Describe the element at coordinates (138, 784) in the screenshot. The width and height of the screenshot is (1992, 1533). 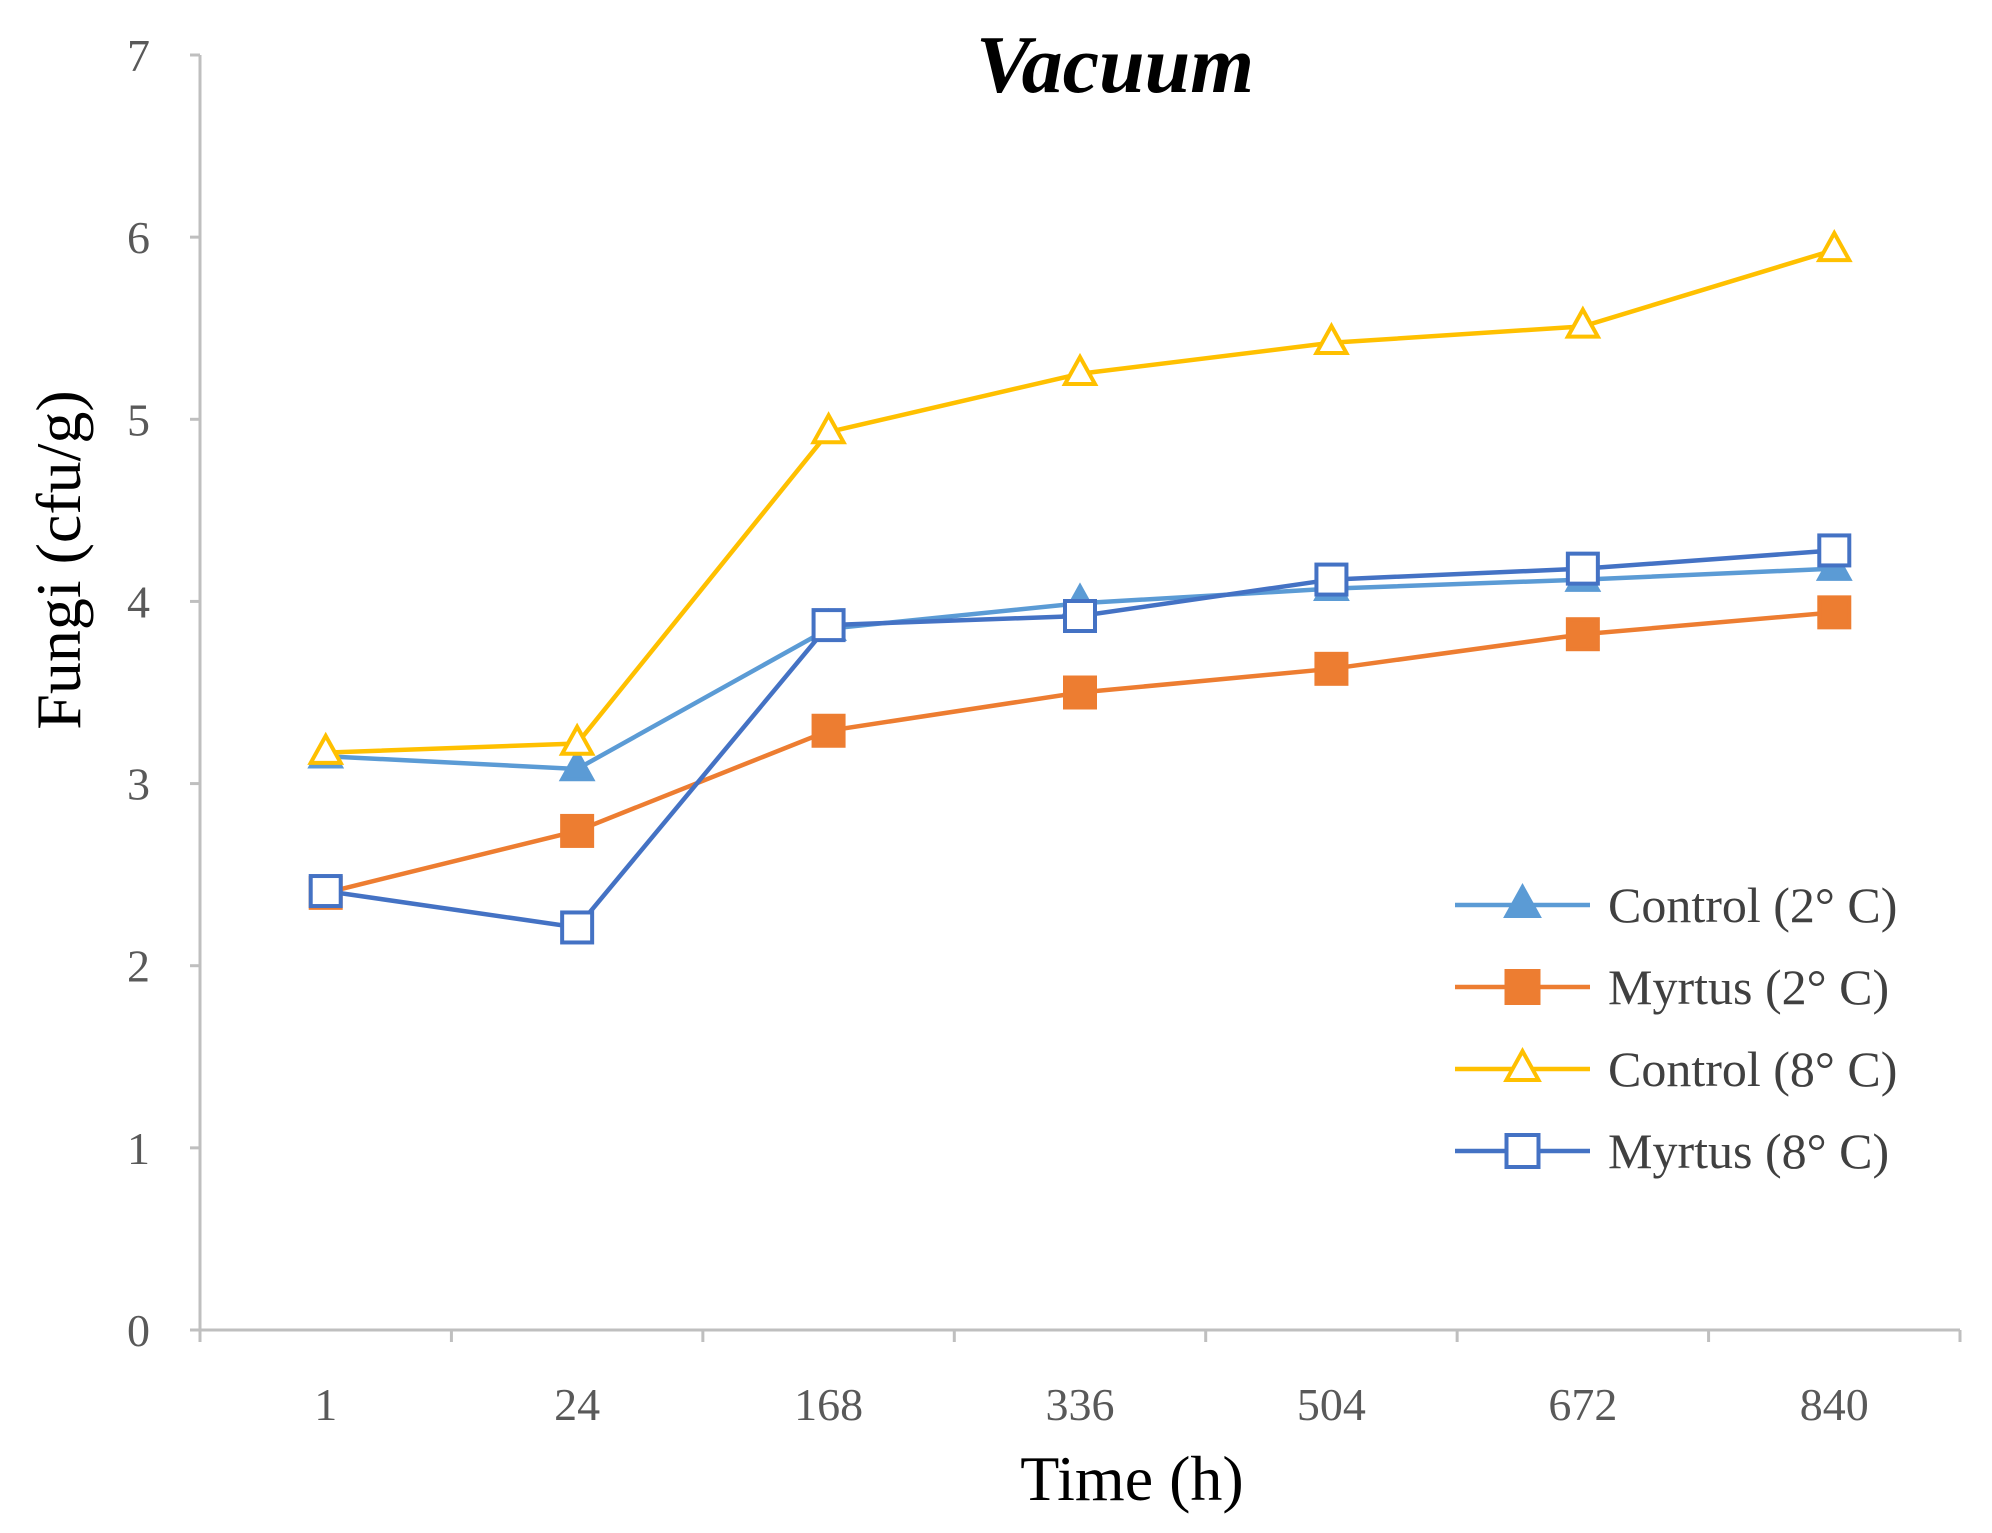
I see `y-tick-label: 3` at that location.